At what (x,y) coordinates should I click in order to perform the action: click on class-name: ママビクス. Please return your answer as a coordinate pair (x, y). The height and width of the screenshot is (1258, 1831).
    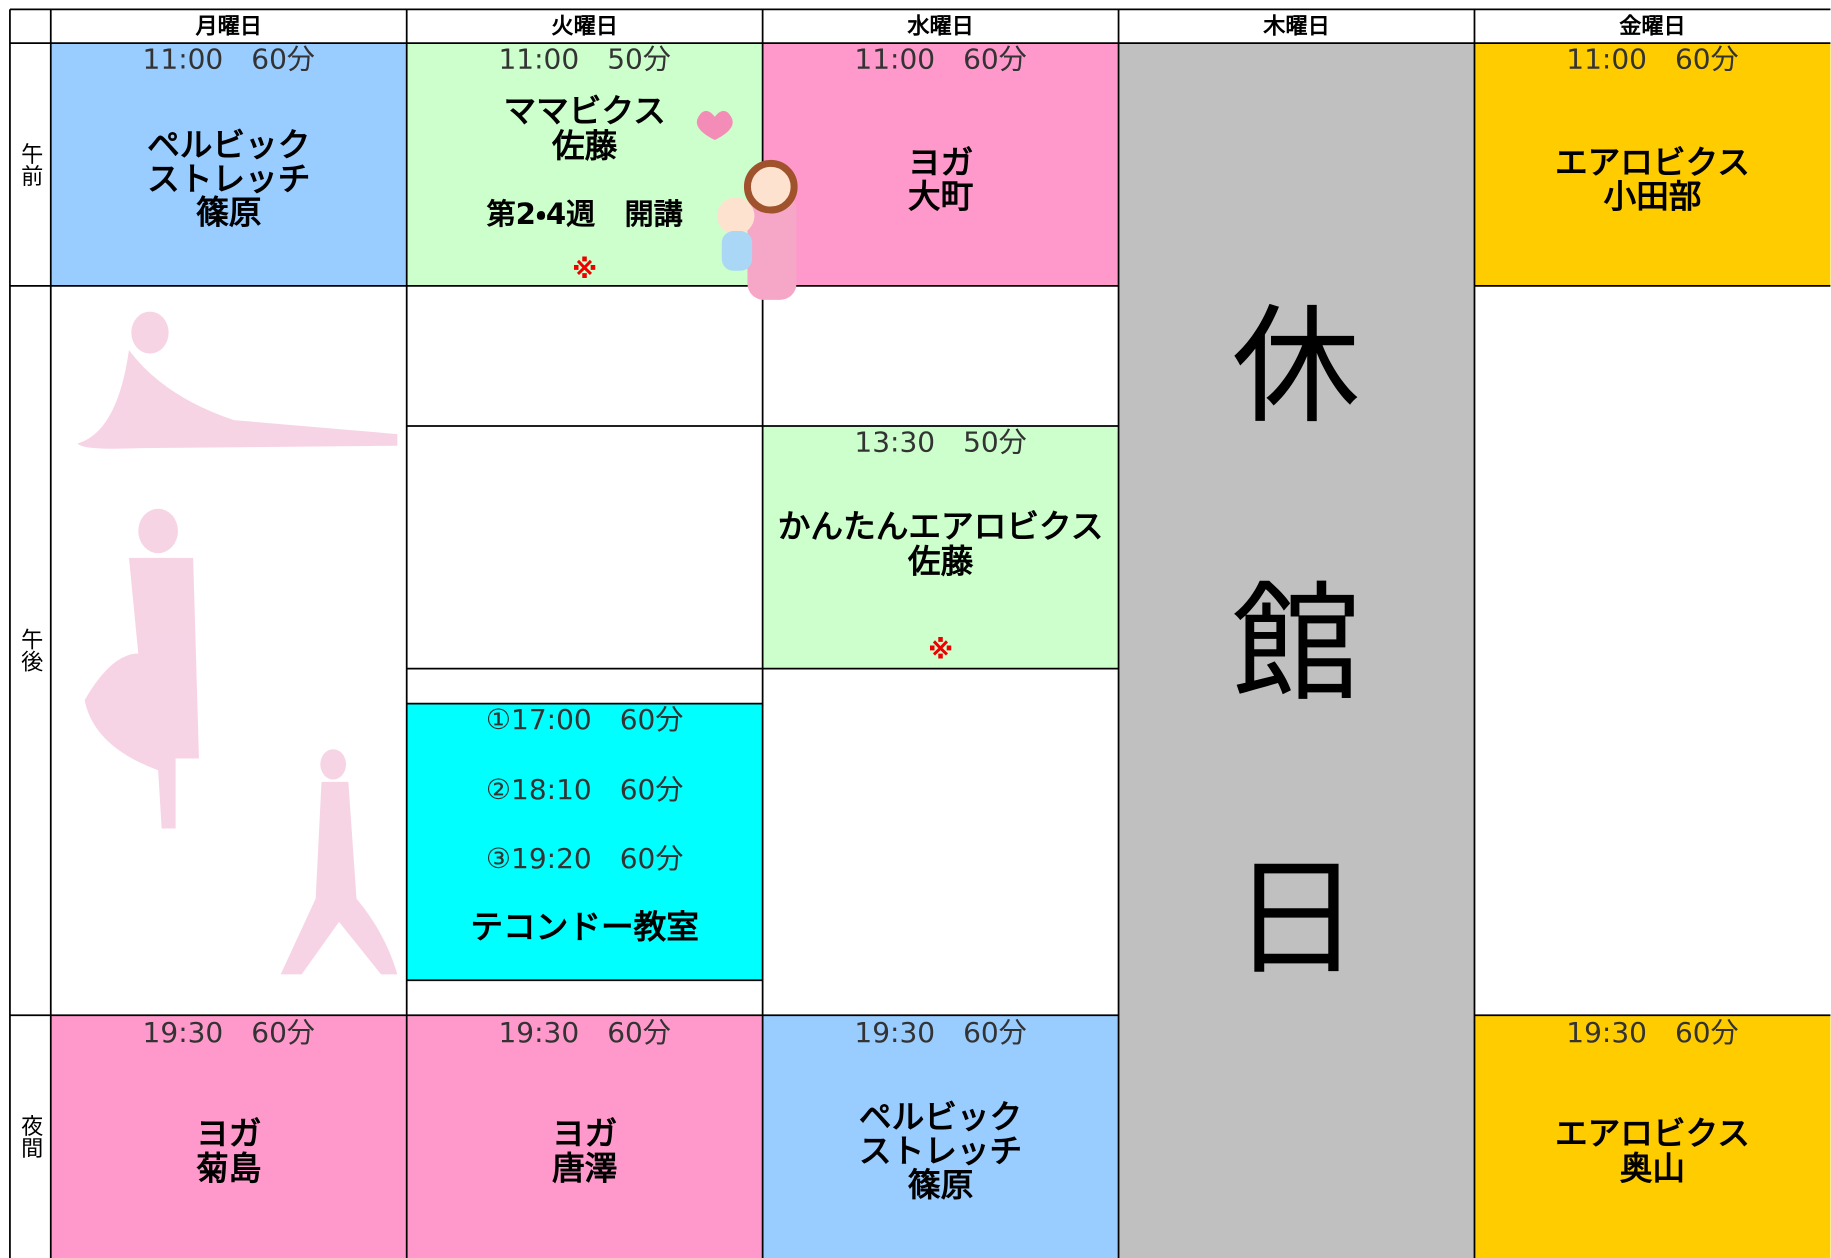
    Looking at the image, I should click on (585, 111).